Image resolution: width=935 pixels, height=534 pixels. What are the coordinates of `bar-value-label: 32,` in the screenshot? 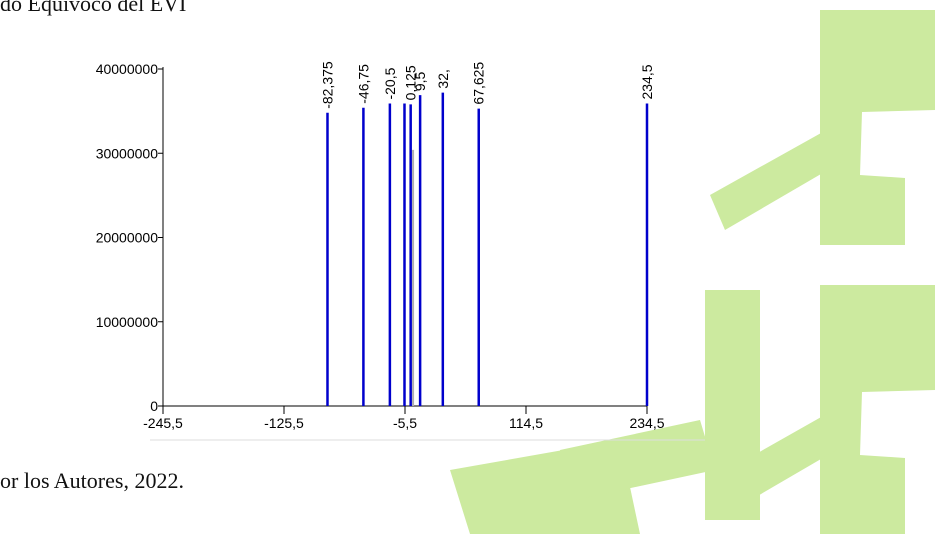 It's located at (443, 78).